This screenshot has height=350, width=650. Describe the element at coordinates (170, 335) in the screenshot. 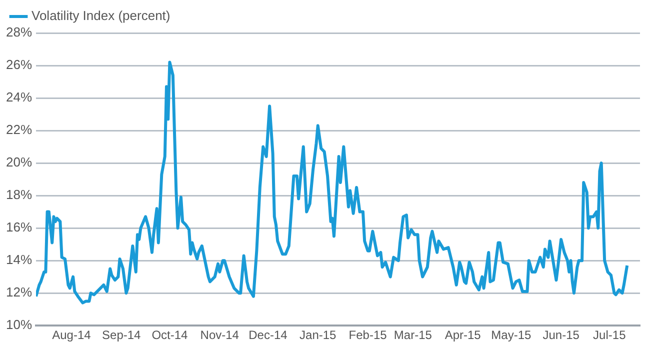

I see `x-tick-label: Oct-14` at that location.